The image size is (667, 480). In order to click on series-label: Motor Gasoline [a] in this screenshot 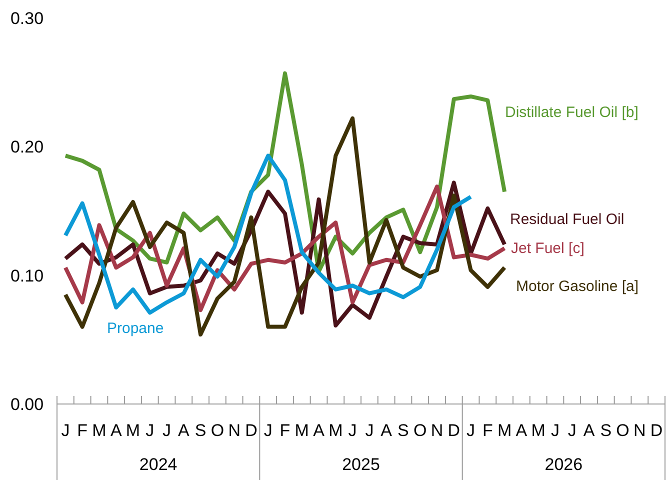, I will do `click(577, 286)`.